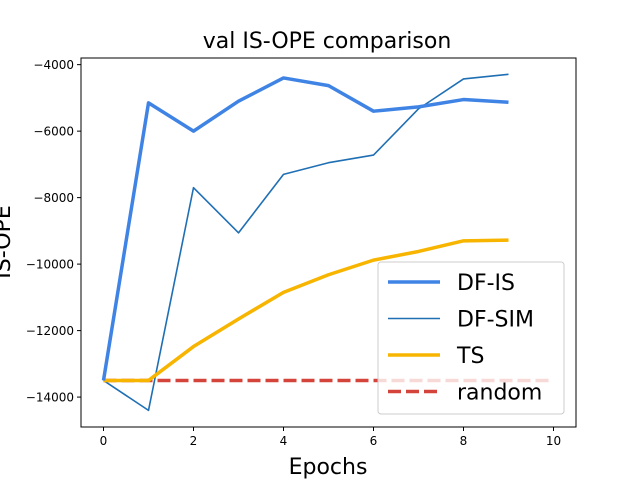 The image size is (640, 480). What do you see at coordinates (330, 437) in the screenshot?
I see `x-axis-ticks: 0 2 4 6 8 10` at bounding box center [330, 437].